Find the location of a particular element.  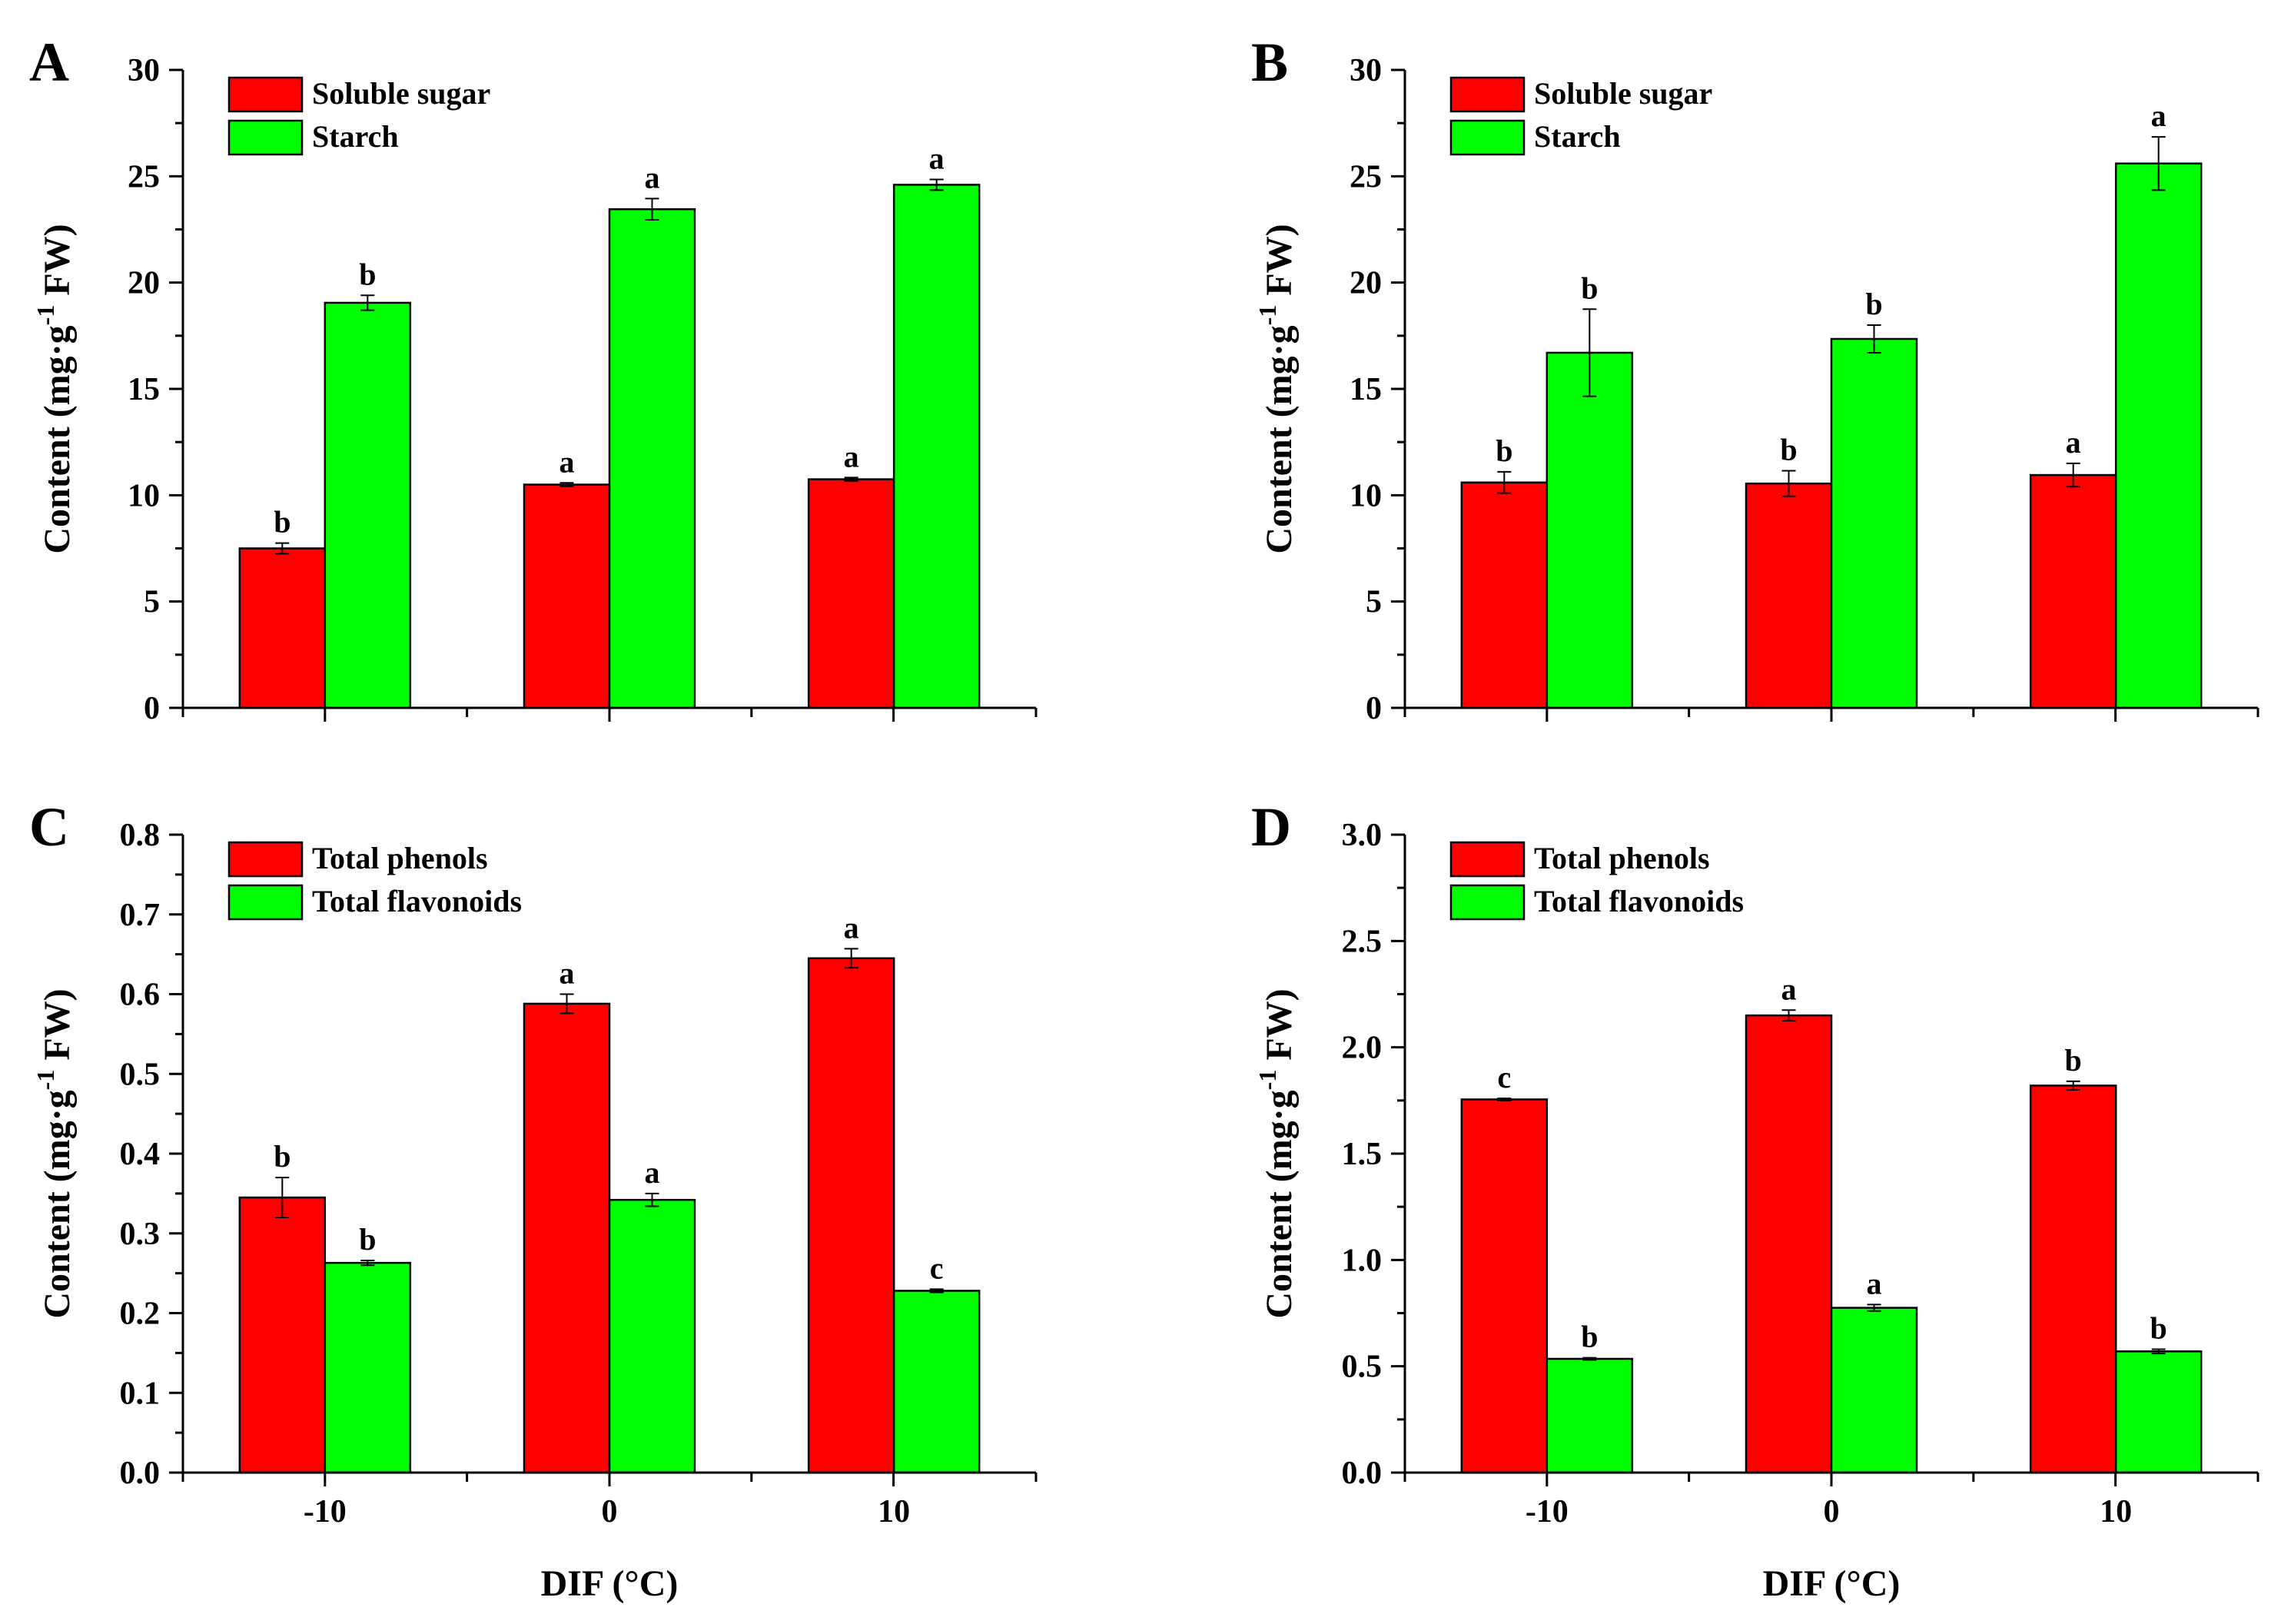

y-tick-label: 15 is located at coordinates (144, 389).